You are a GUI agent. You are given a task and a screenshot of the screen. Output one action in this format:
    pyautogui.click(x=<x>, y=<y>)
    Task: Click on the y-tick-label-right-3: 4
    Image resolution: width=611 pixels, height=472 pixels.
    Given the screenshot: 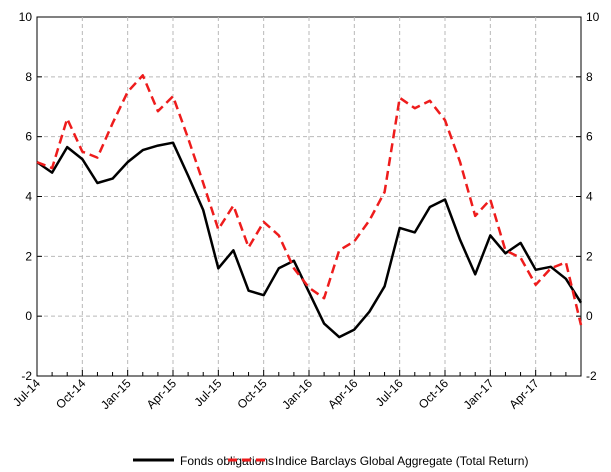 What is the action you would take?
    pyautogui.click(x=589, y=197)
    